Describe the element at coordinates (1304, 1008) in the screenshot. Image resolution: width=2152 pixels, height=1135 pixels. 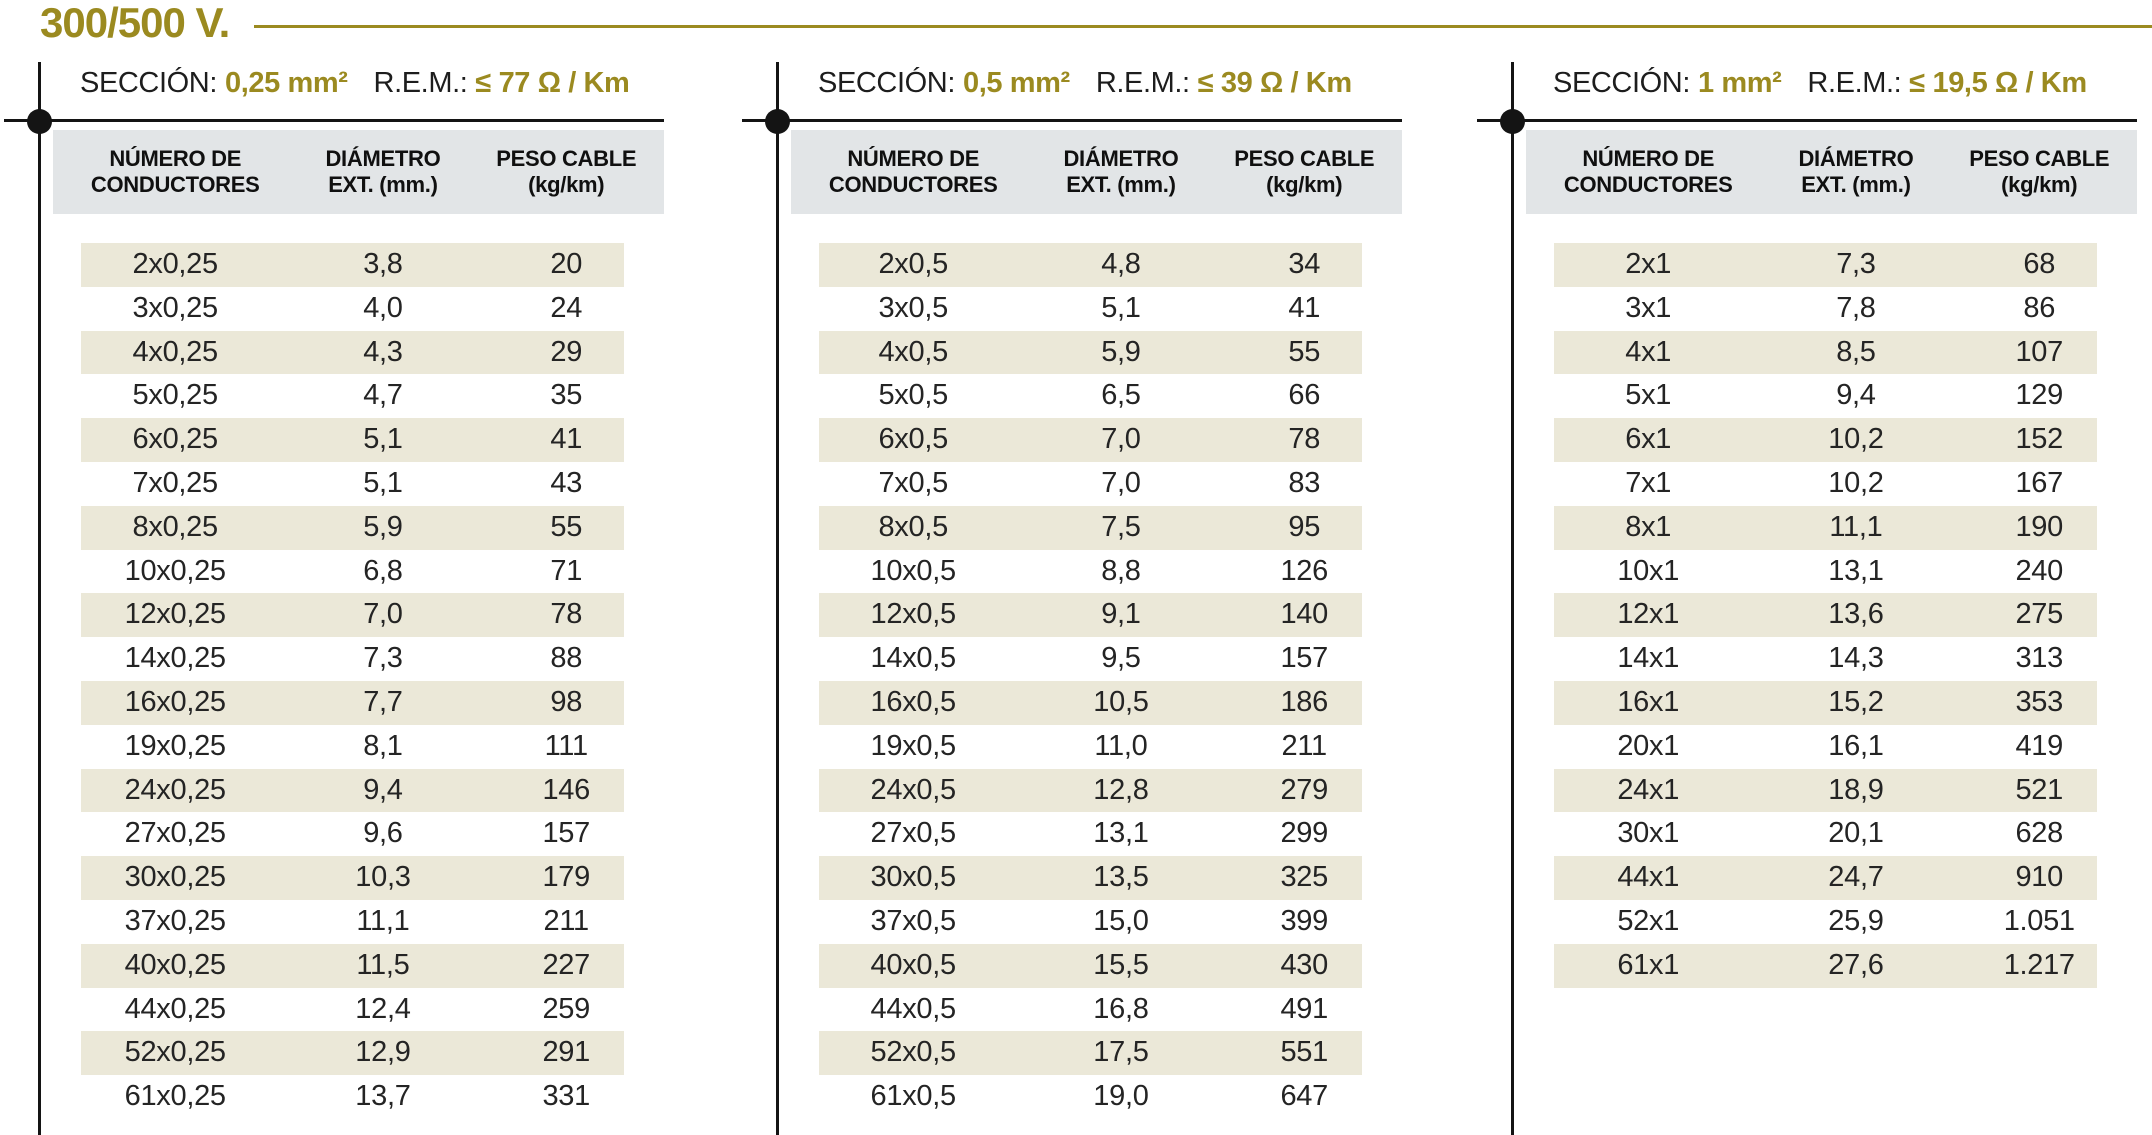
I see `table-cell: 491` at that location.